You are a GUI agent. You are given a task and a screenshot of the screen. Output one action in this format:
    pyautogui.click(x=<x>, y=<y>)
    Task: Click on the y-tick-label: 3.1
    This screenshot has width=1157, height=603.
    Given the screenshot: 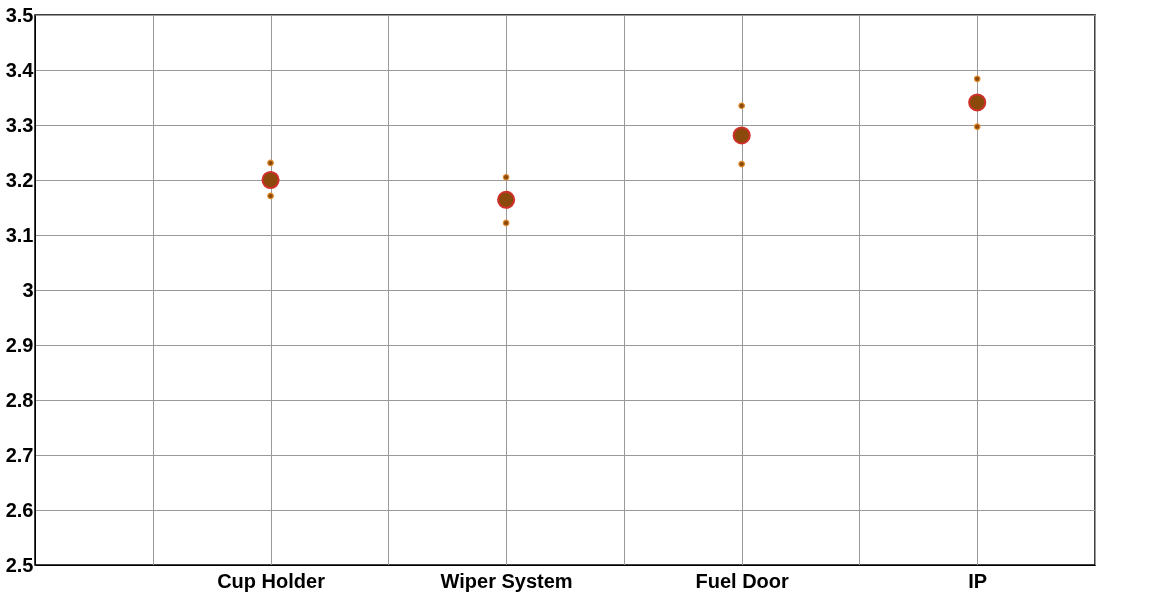 What is the action you would take?
    pyautogui.click(x=19, y=234)
    